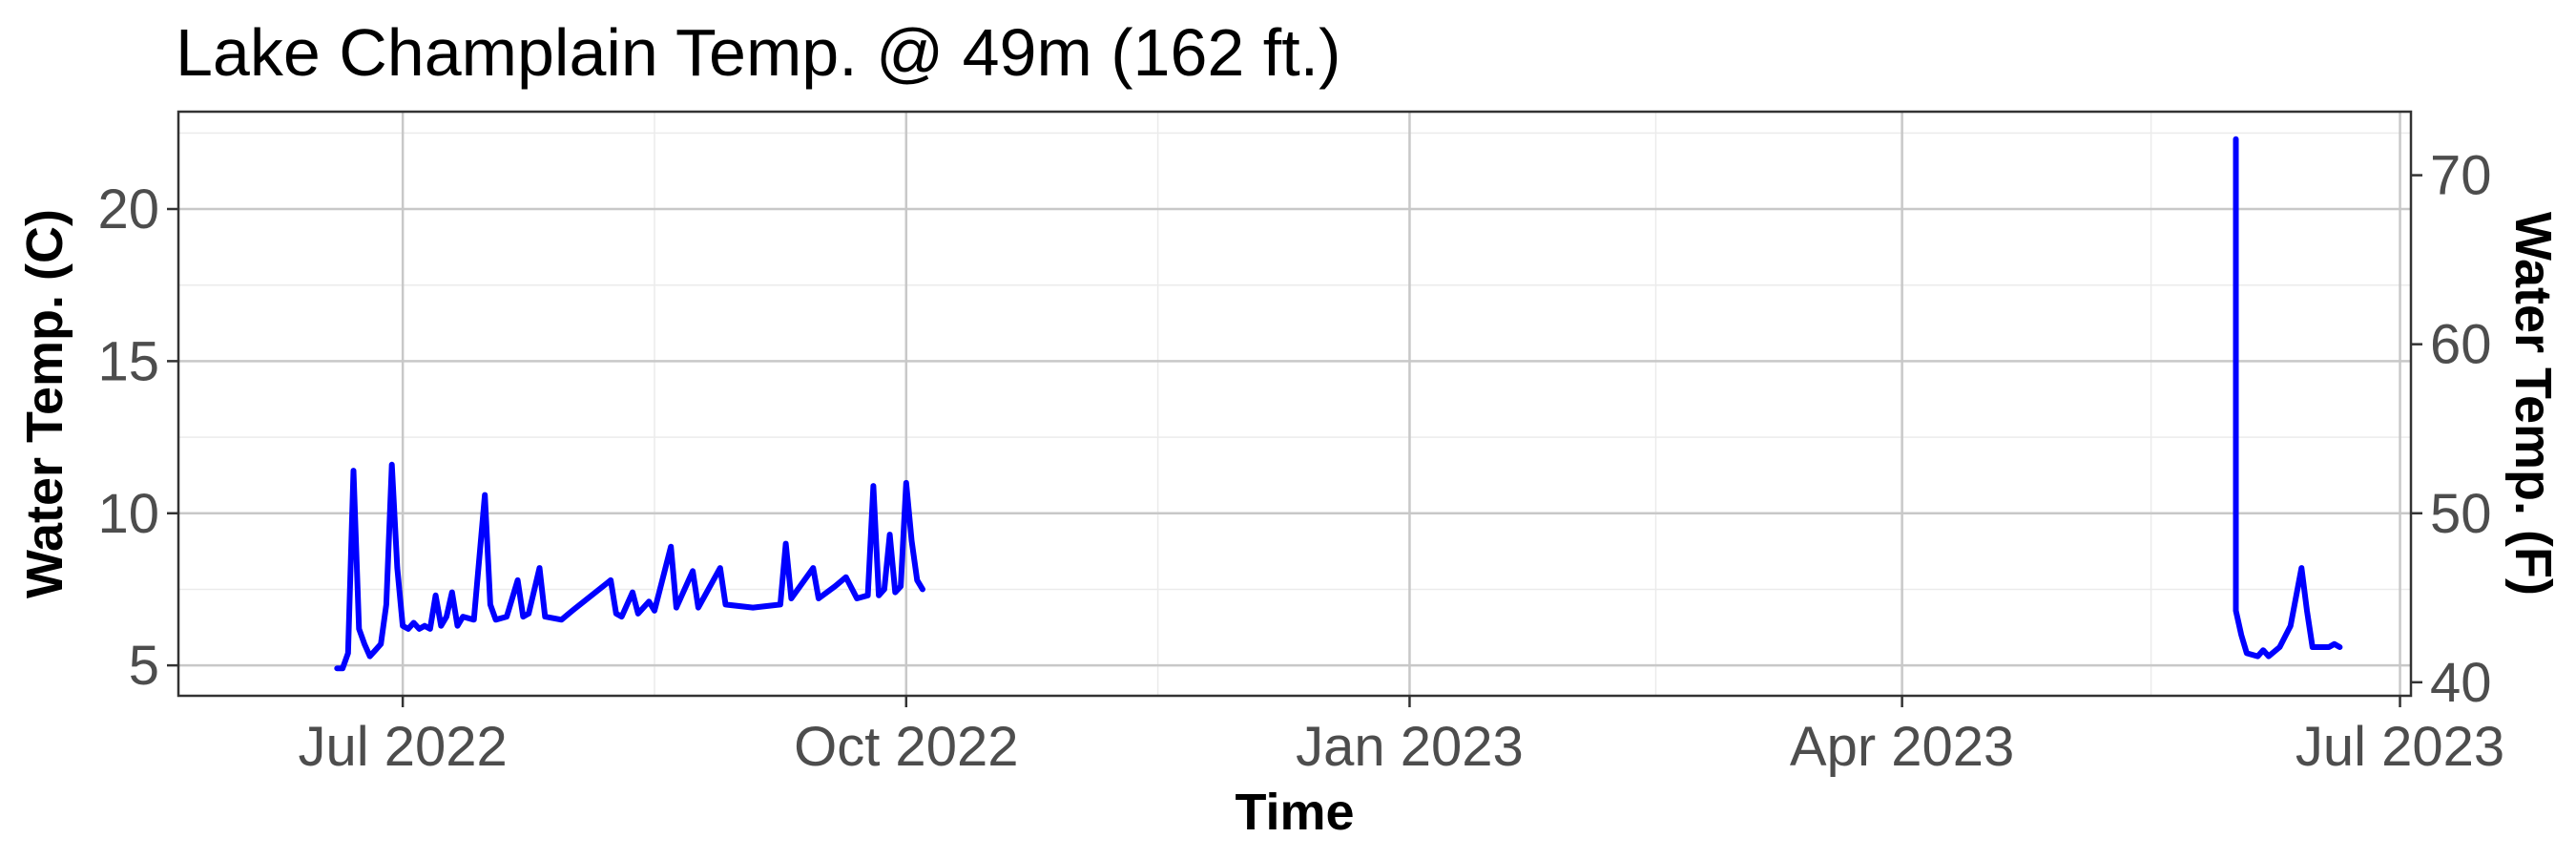 The width and height of the screenshot is (2576, 859). I want to click on x-axis: Jul 2022 Oct 2022 Jan 2023 Apr 2023 Jul 2023, so click(1401, 737).